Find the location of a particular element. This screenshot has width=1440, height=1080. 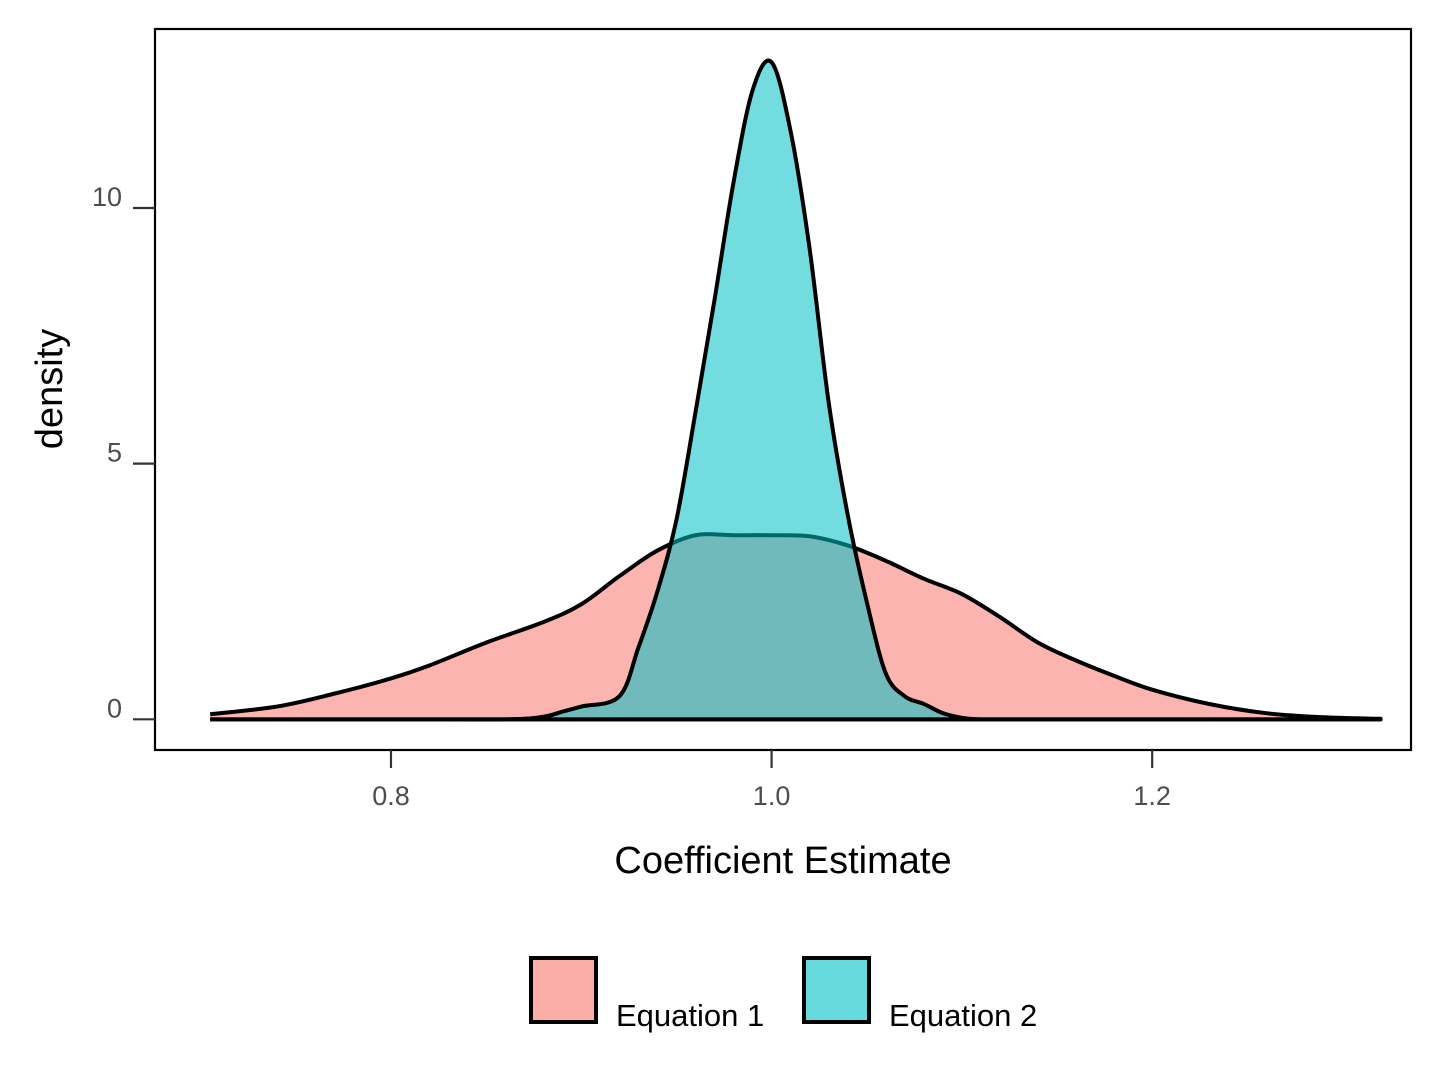

y-tick-label: 0 is located at coordinates (114, 708).